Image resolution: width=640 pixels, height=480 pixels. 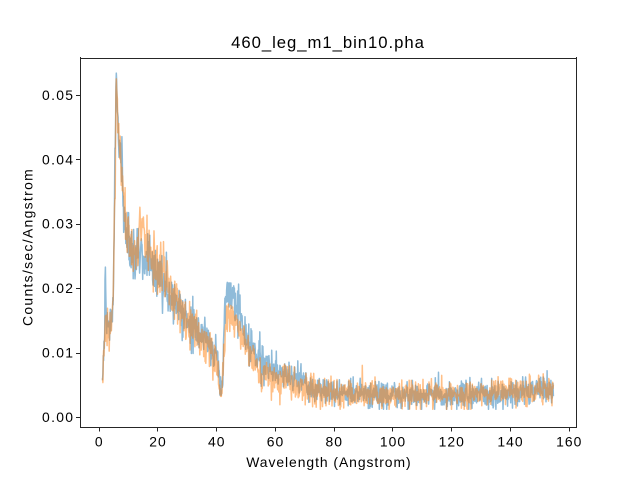 I want to click on svg-text: Counts/sec/Angstrom, so click(x=27, y=247).